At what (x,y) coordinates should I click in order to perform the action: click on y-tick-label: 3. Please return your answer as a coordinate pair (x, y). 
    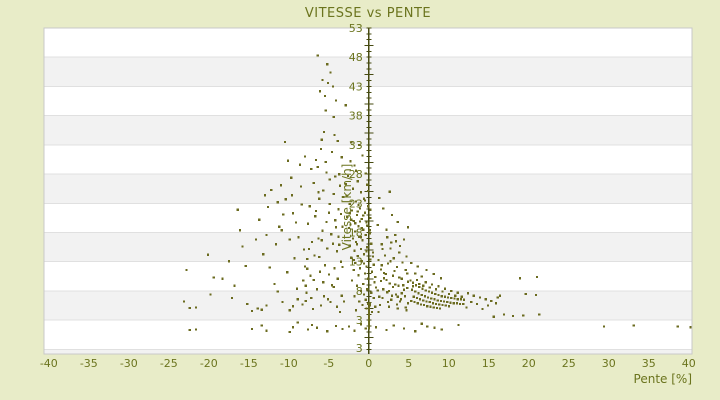
    Looking at the image, I should click on (359, 320).